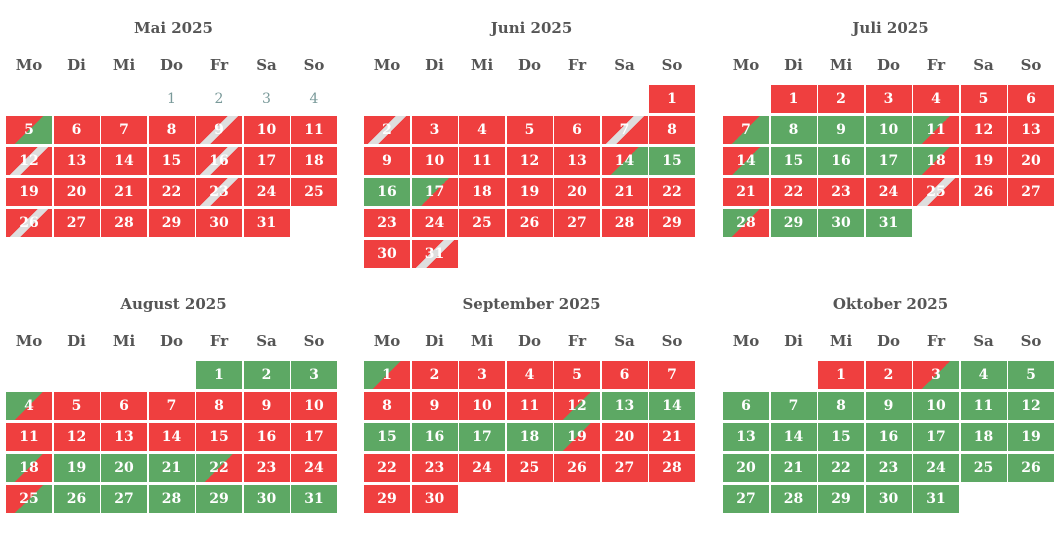 The width and height of the screenshot is (1061, 537). Describe the element at coordinates (529, 406) in the screenshot. I see `calendar-day: 11` at that location.